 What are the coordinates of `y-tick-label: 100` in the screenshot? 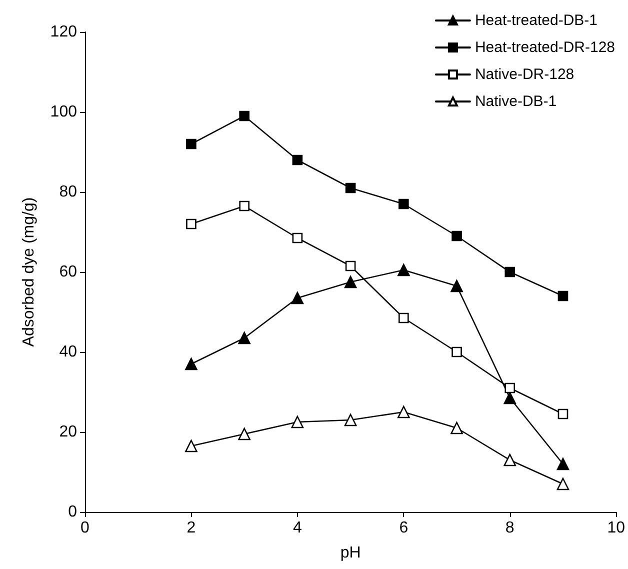 It's located at (64, 112).